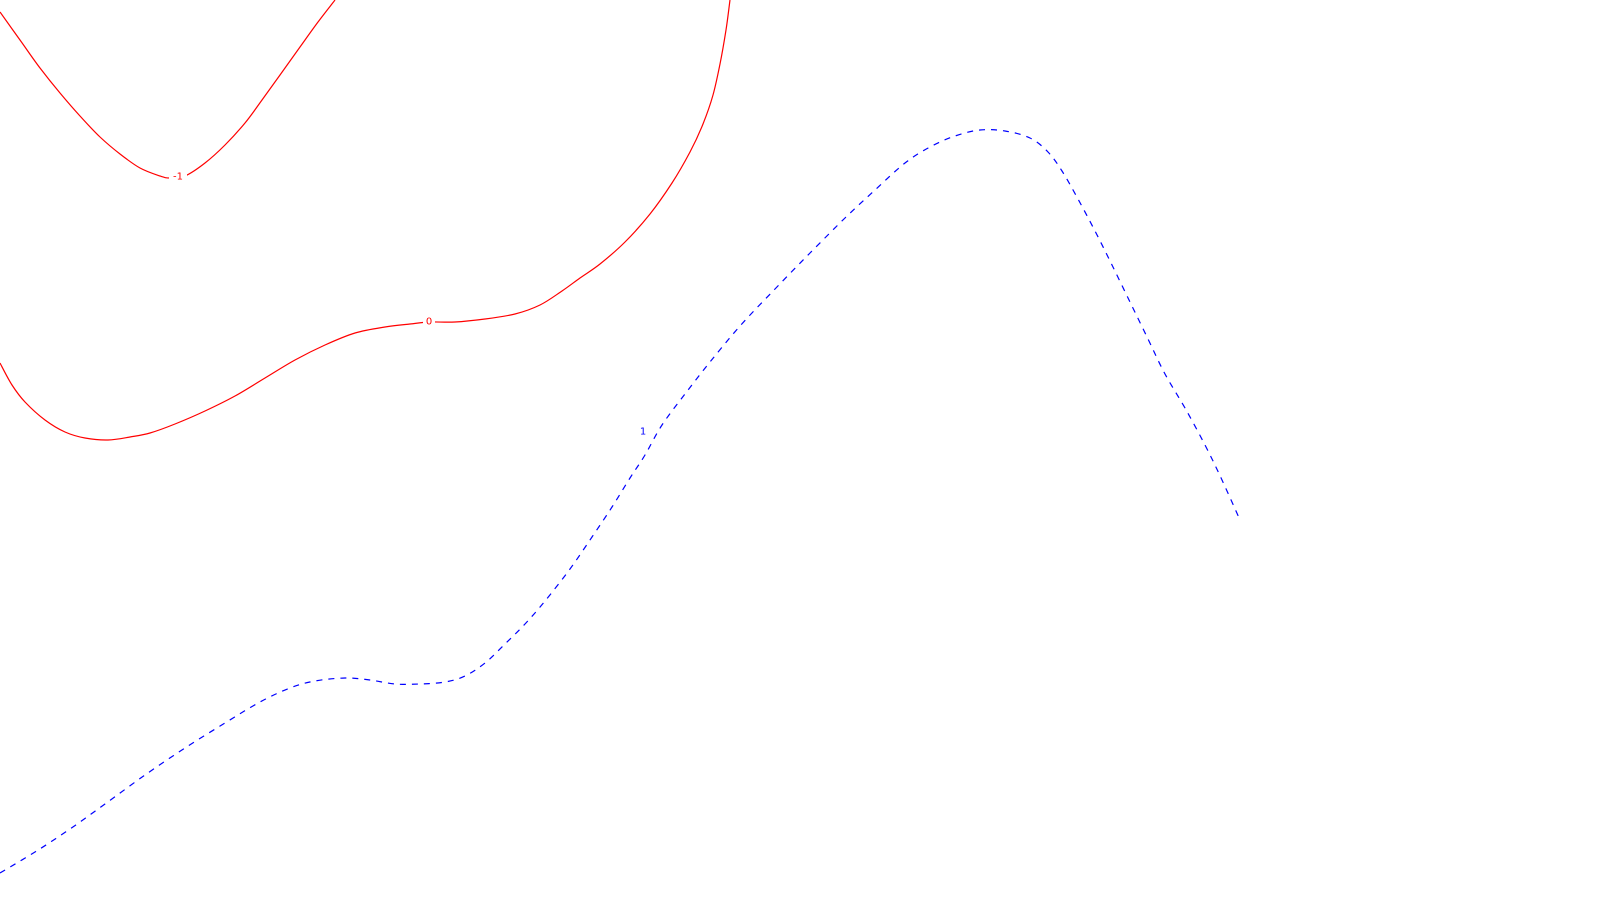 The width and height of the screenshot is (1600, 900). What do you see at coordinates (168, 89) in the screenshot?
I see `contour-line-level-neg1` at bounding box center [168, 89].